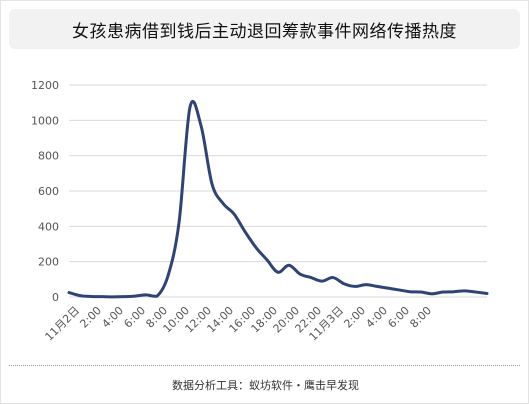 The image size is (529, 404). I want to click on x-tick-label: 11月2日, so click(63, 324).